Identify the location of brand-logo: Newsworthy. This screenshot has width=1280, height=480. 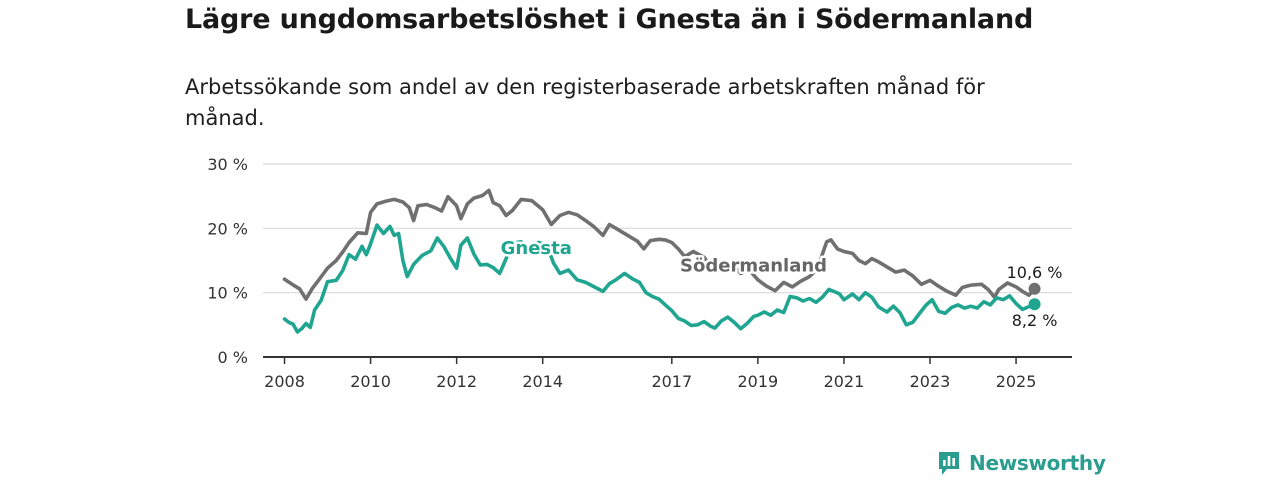
(1021, 463).